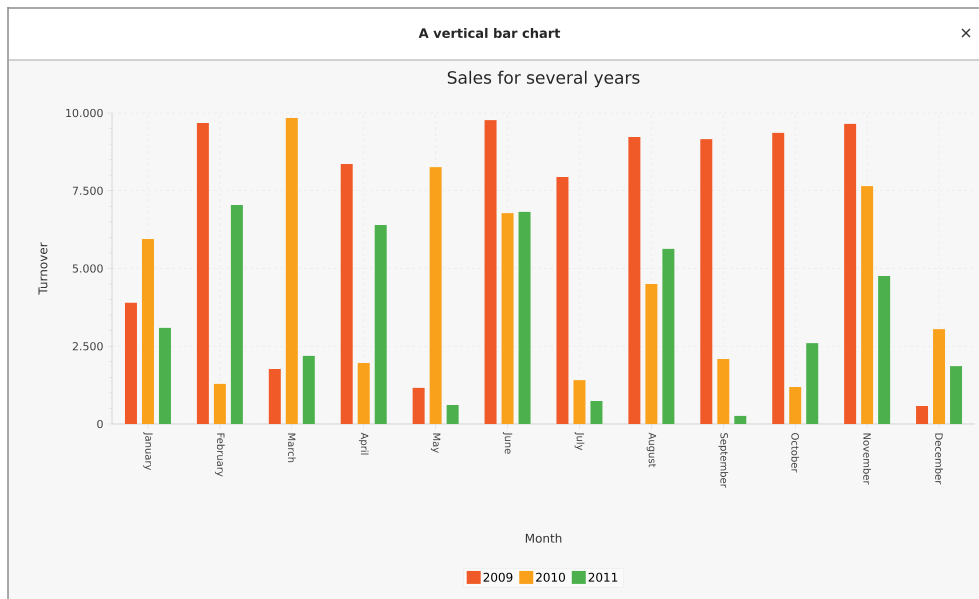  Describe the element at coordinates (544, 538) in the screenshot. I see `x-axis-title: Month` at that location.